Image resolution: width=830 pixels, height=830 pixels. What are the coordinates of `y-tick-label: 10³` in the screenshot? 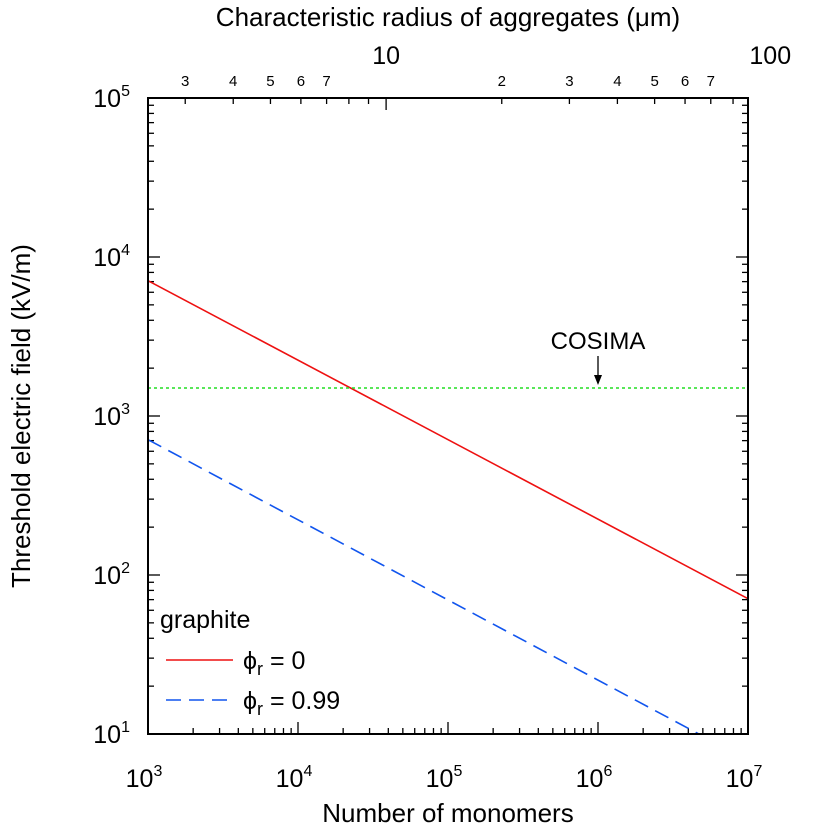 It's located at (111, 416).